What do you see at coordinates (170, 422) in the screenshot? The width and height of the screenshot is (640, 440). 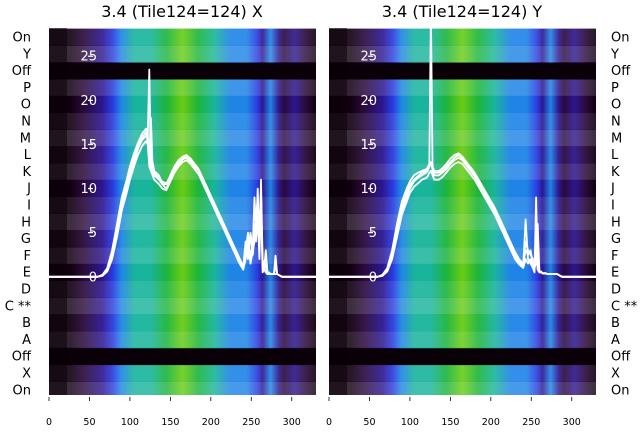 I see `x-tick-label: 150` at bounding box center [170, 422].